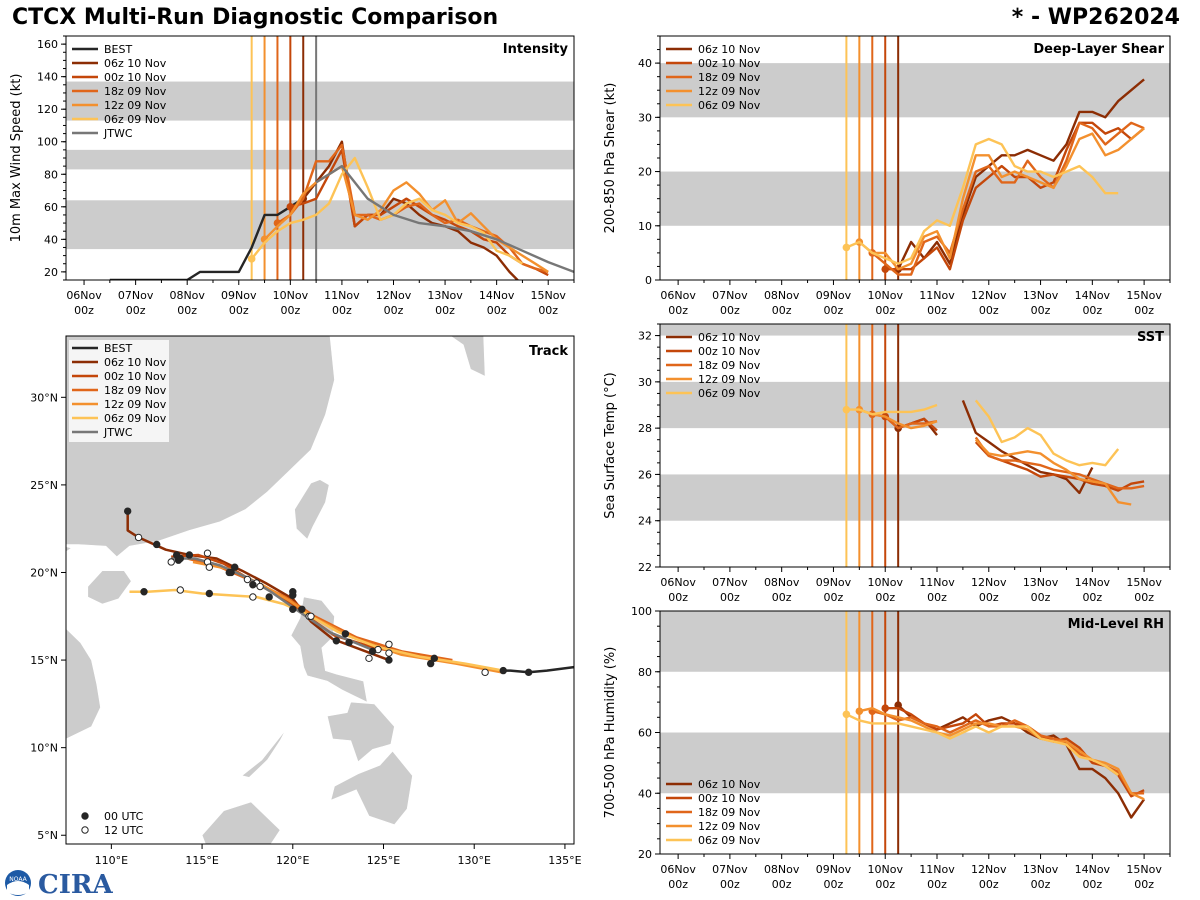 The height and width of the screenshot is (900, 1200). I want to click on track-marker-legend-symbol, so click(85, 816).